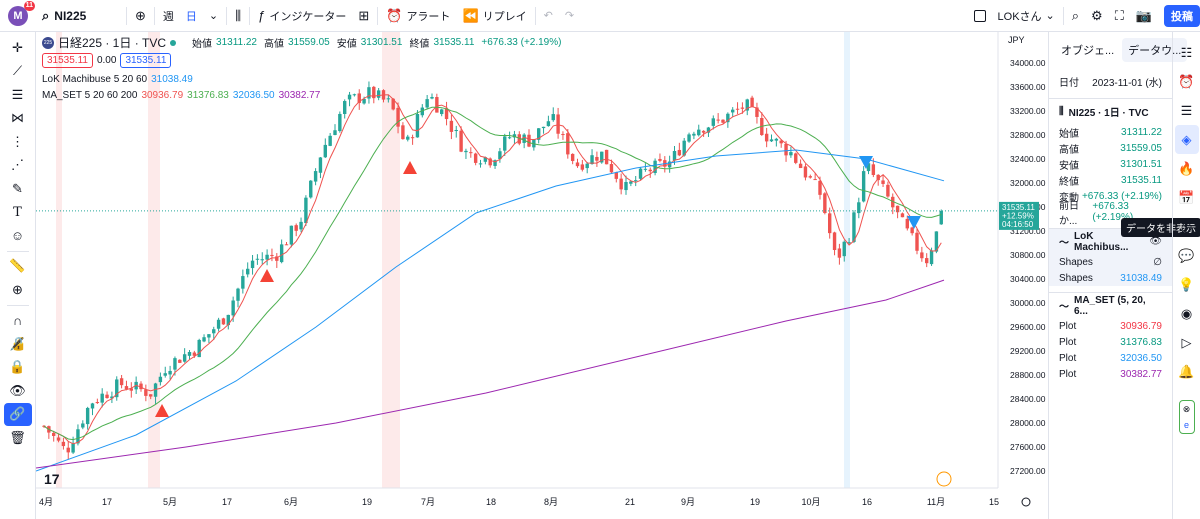  I want to click on interval-dropdown: ⌄, so click(213, 16).